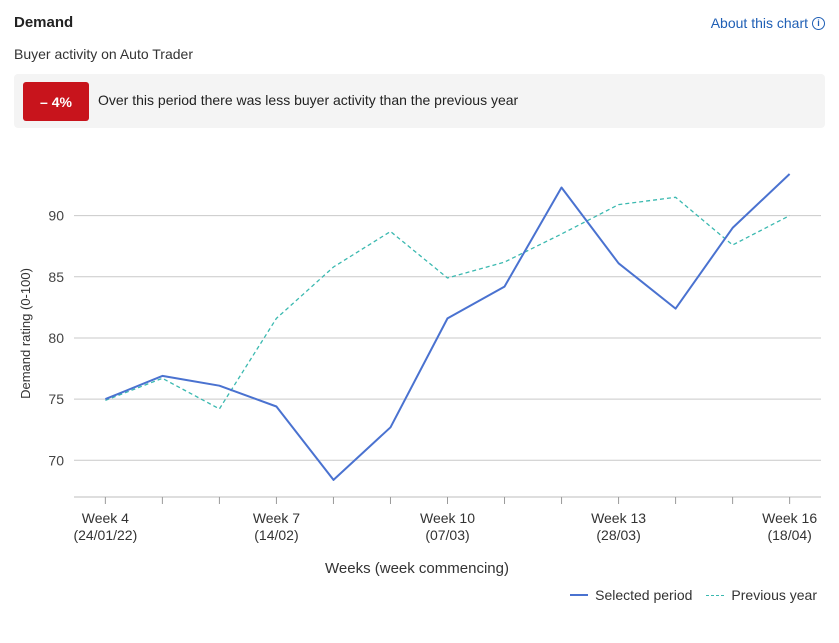  What do you see at coordinates (56, 399) in the screenshot?
I see `y-tick-label: 75` at bounding box center [56, 399].